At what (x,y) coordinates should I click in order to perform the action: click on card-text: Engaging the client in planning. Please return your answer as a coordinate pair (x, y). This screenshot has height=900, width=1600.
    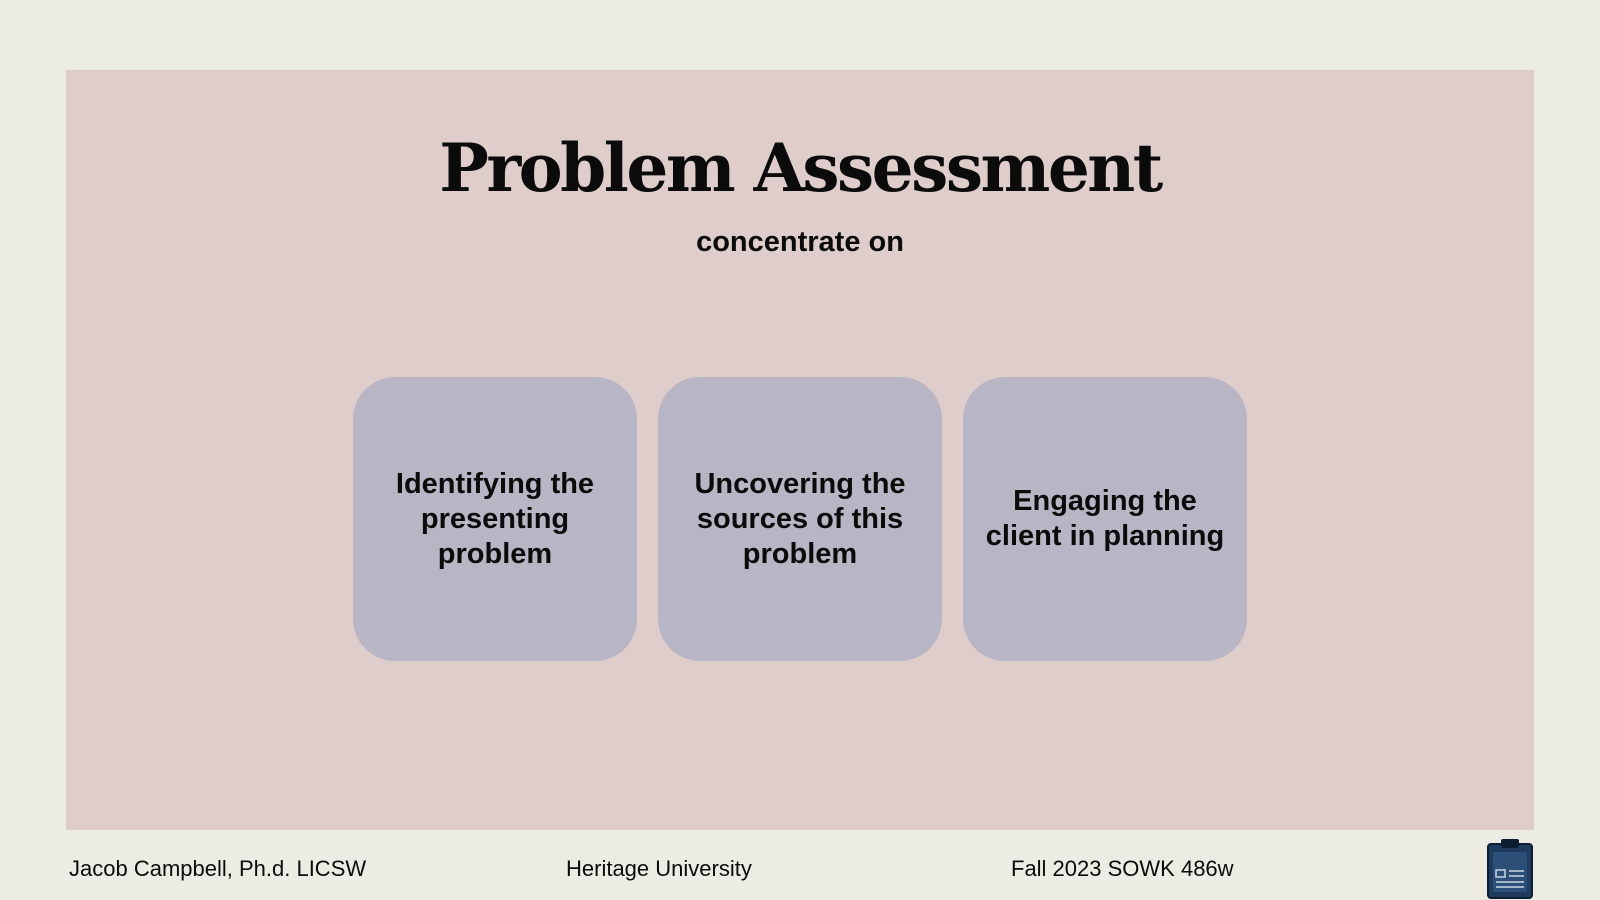
    Looking at the image, I should click on (1105, 518).